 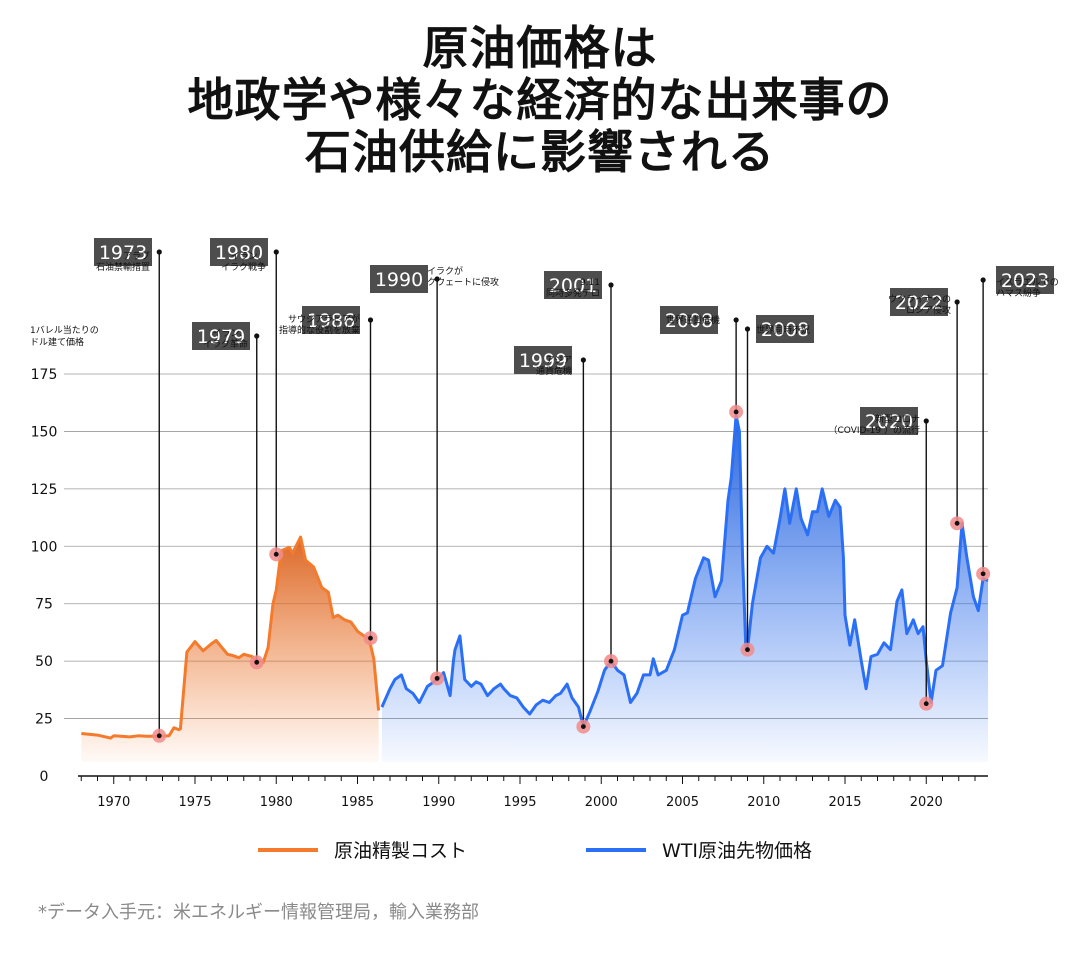 I want to click on event-label: 世界通貨危機, so click(x=693, y=320).